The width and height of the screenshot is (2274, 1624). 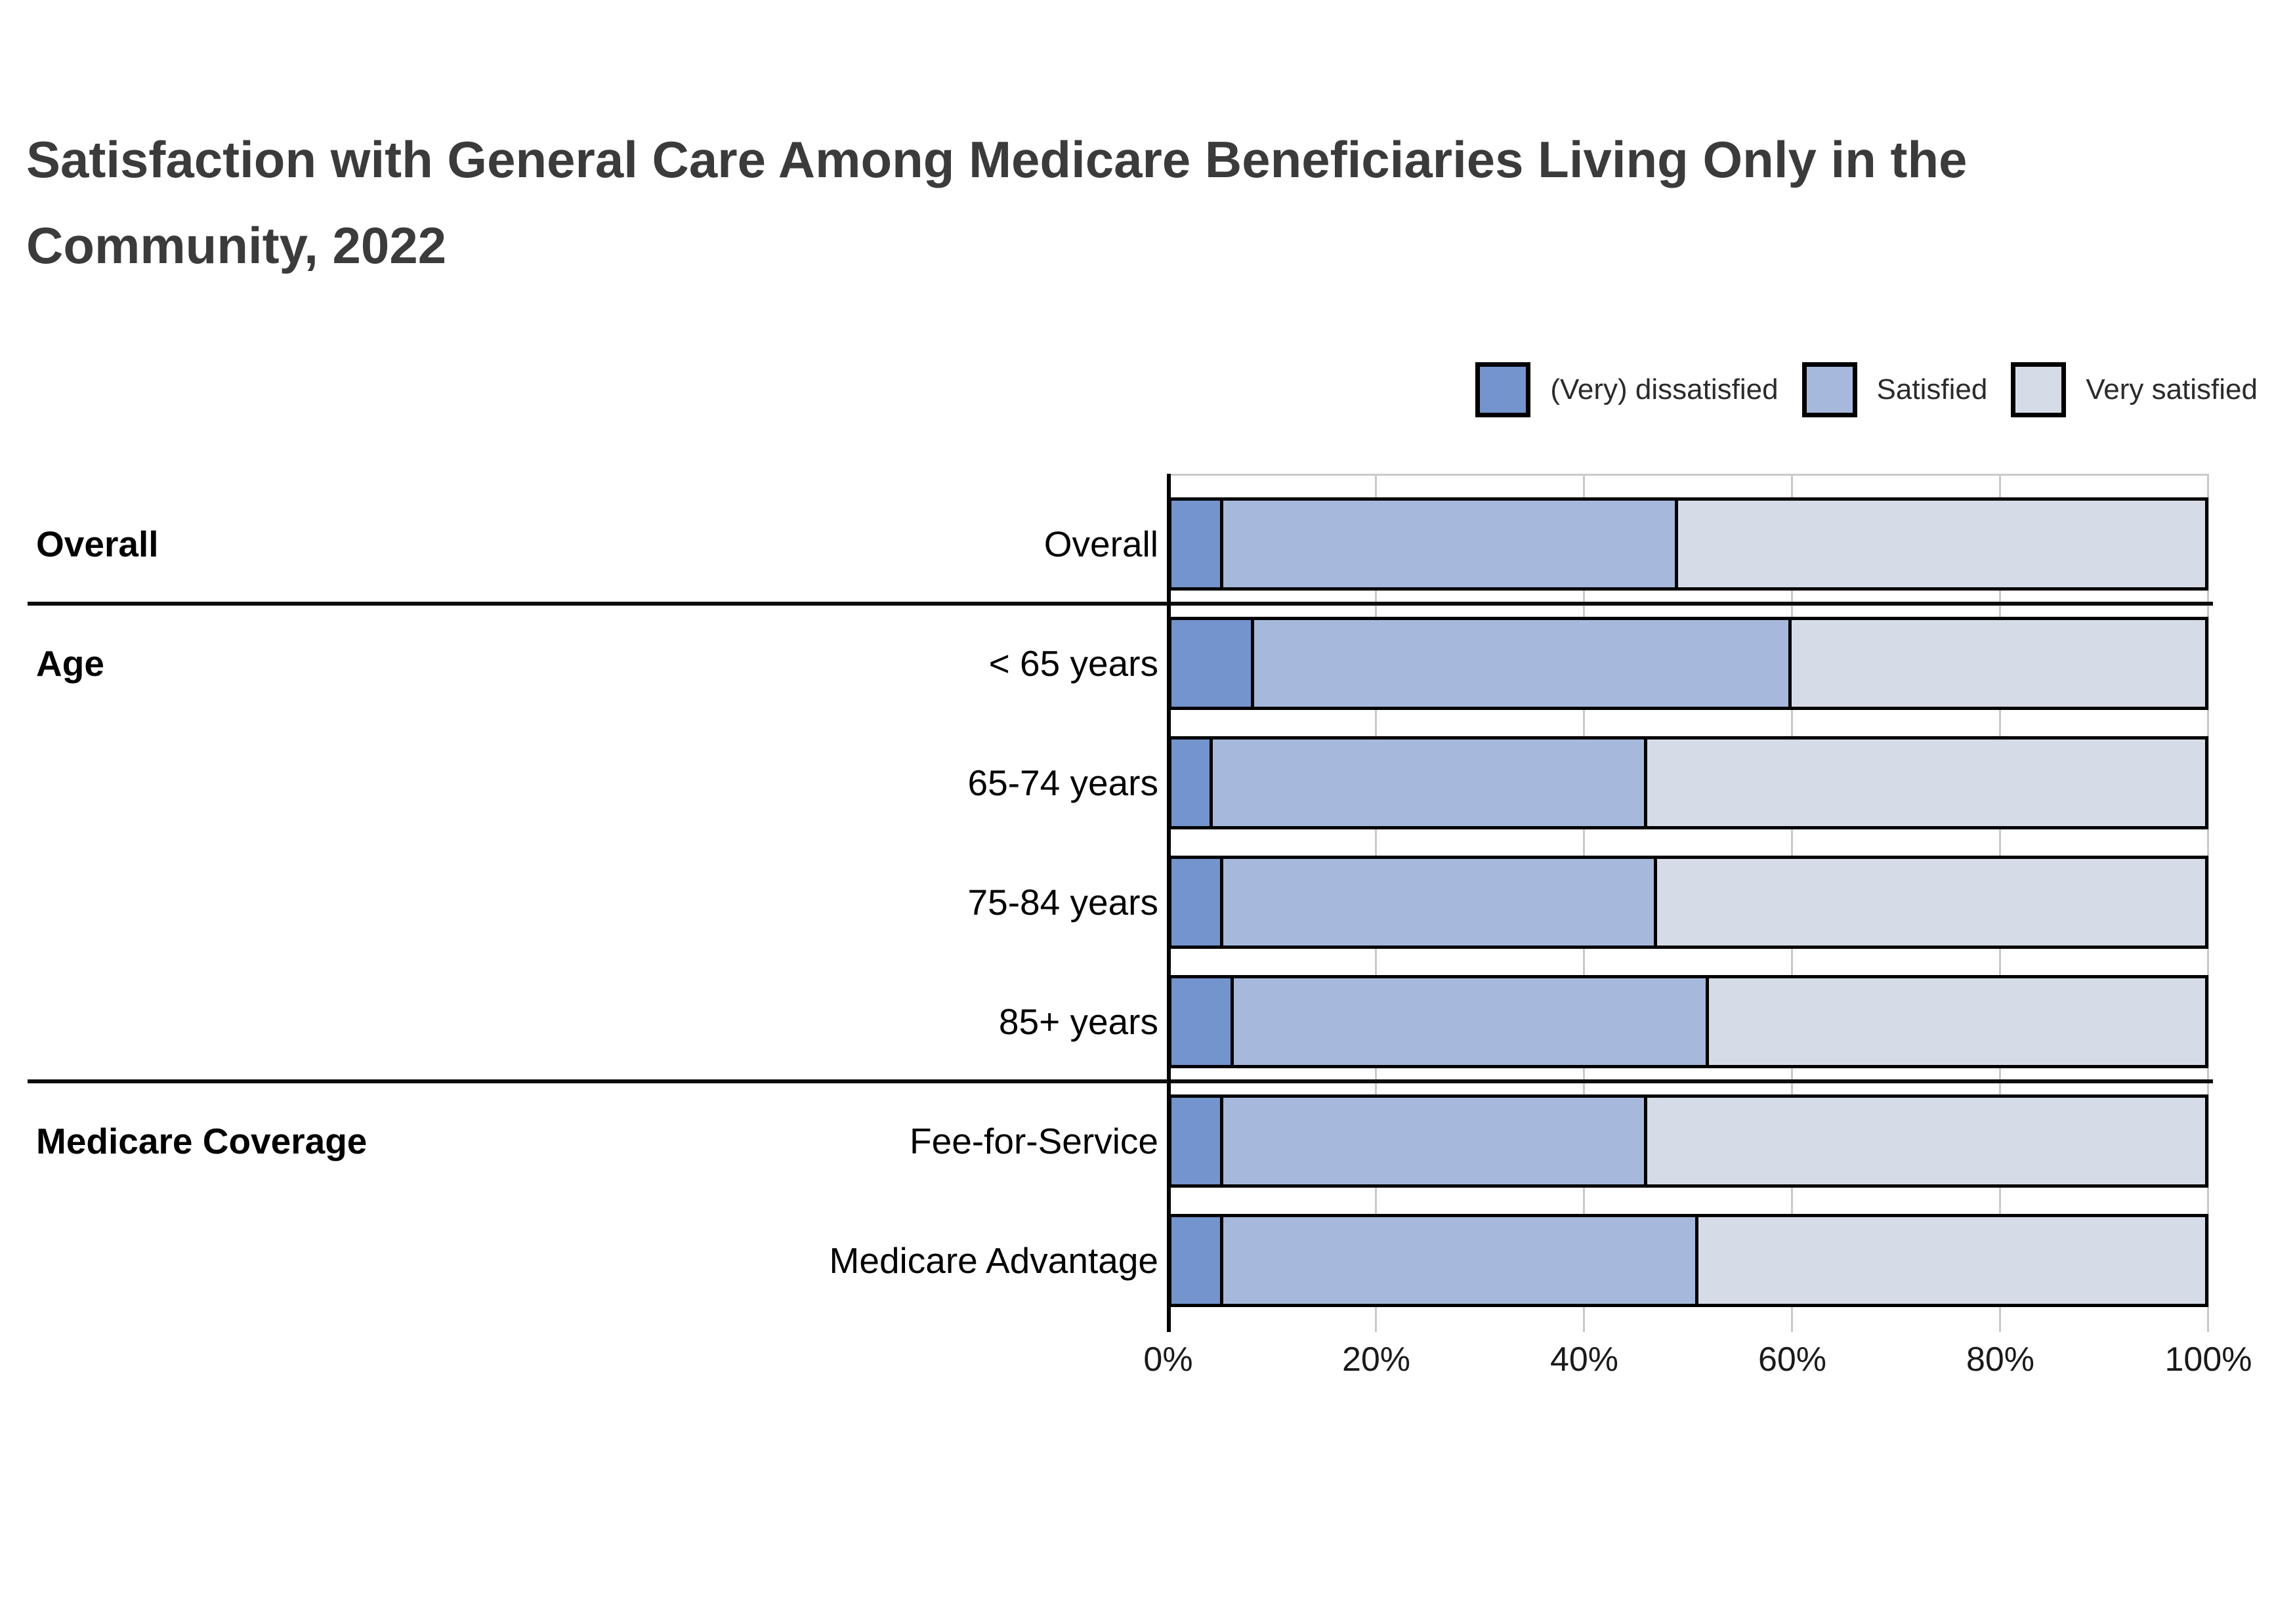 What do you see at coordinates (2172, 390) in the screenshot?
I see `legend-label: Very satisfied` at bounding box center [2172, 390].